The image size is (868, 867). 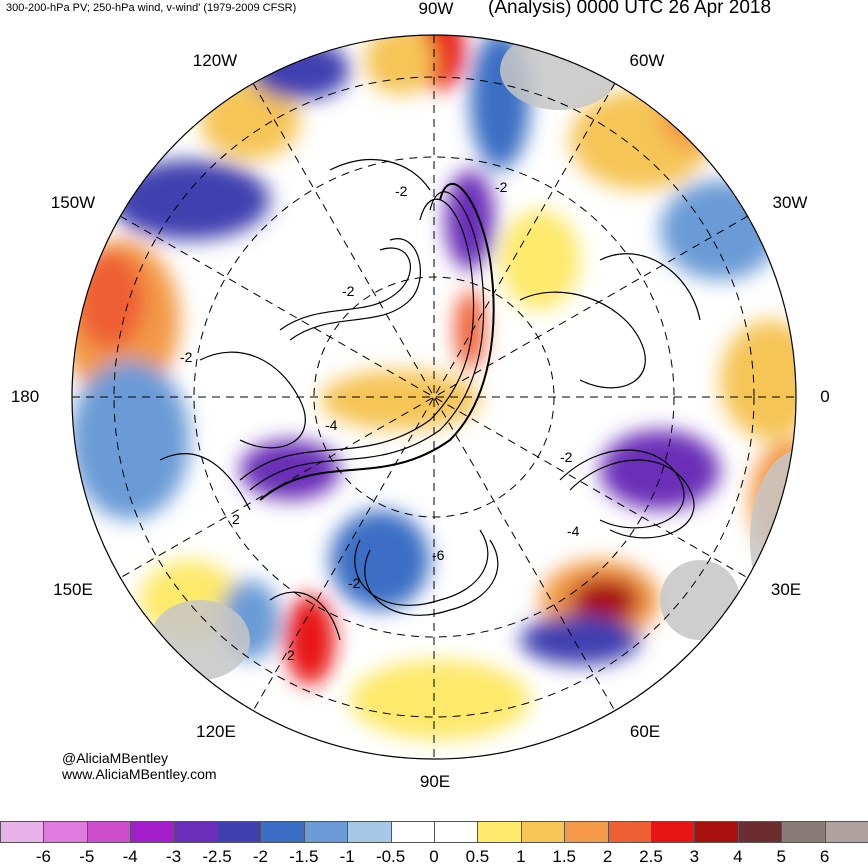 What do you see at coordinates (786, 589) in the screenshot?
I see `lon-label-lower-right: 30E` at bounding box center [786, 589].